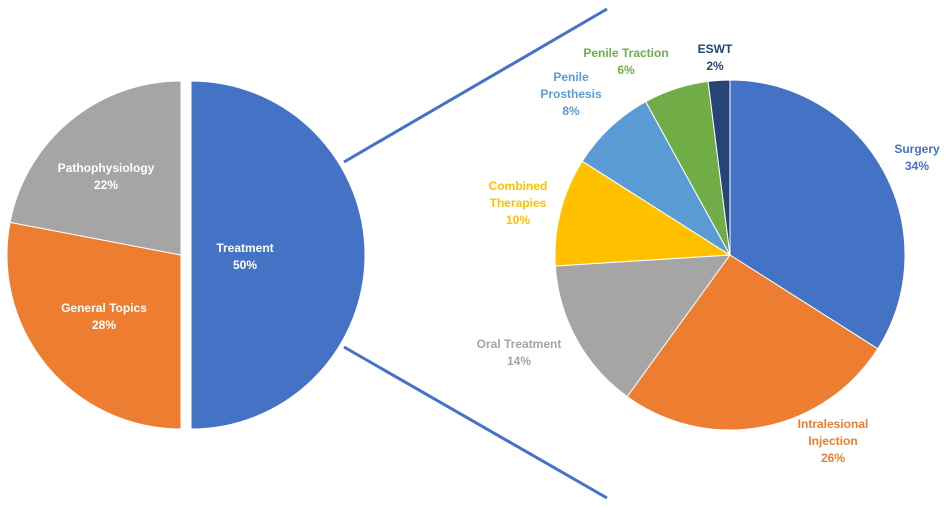 Image resolution: width=945 pixels, height=507 pixels. What do you see at coordinates (244, 248) in the screenshot?
I see `main-label-treatment-line: Treatment` at bounding box center [244, 248].